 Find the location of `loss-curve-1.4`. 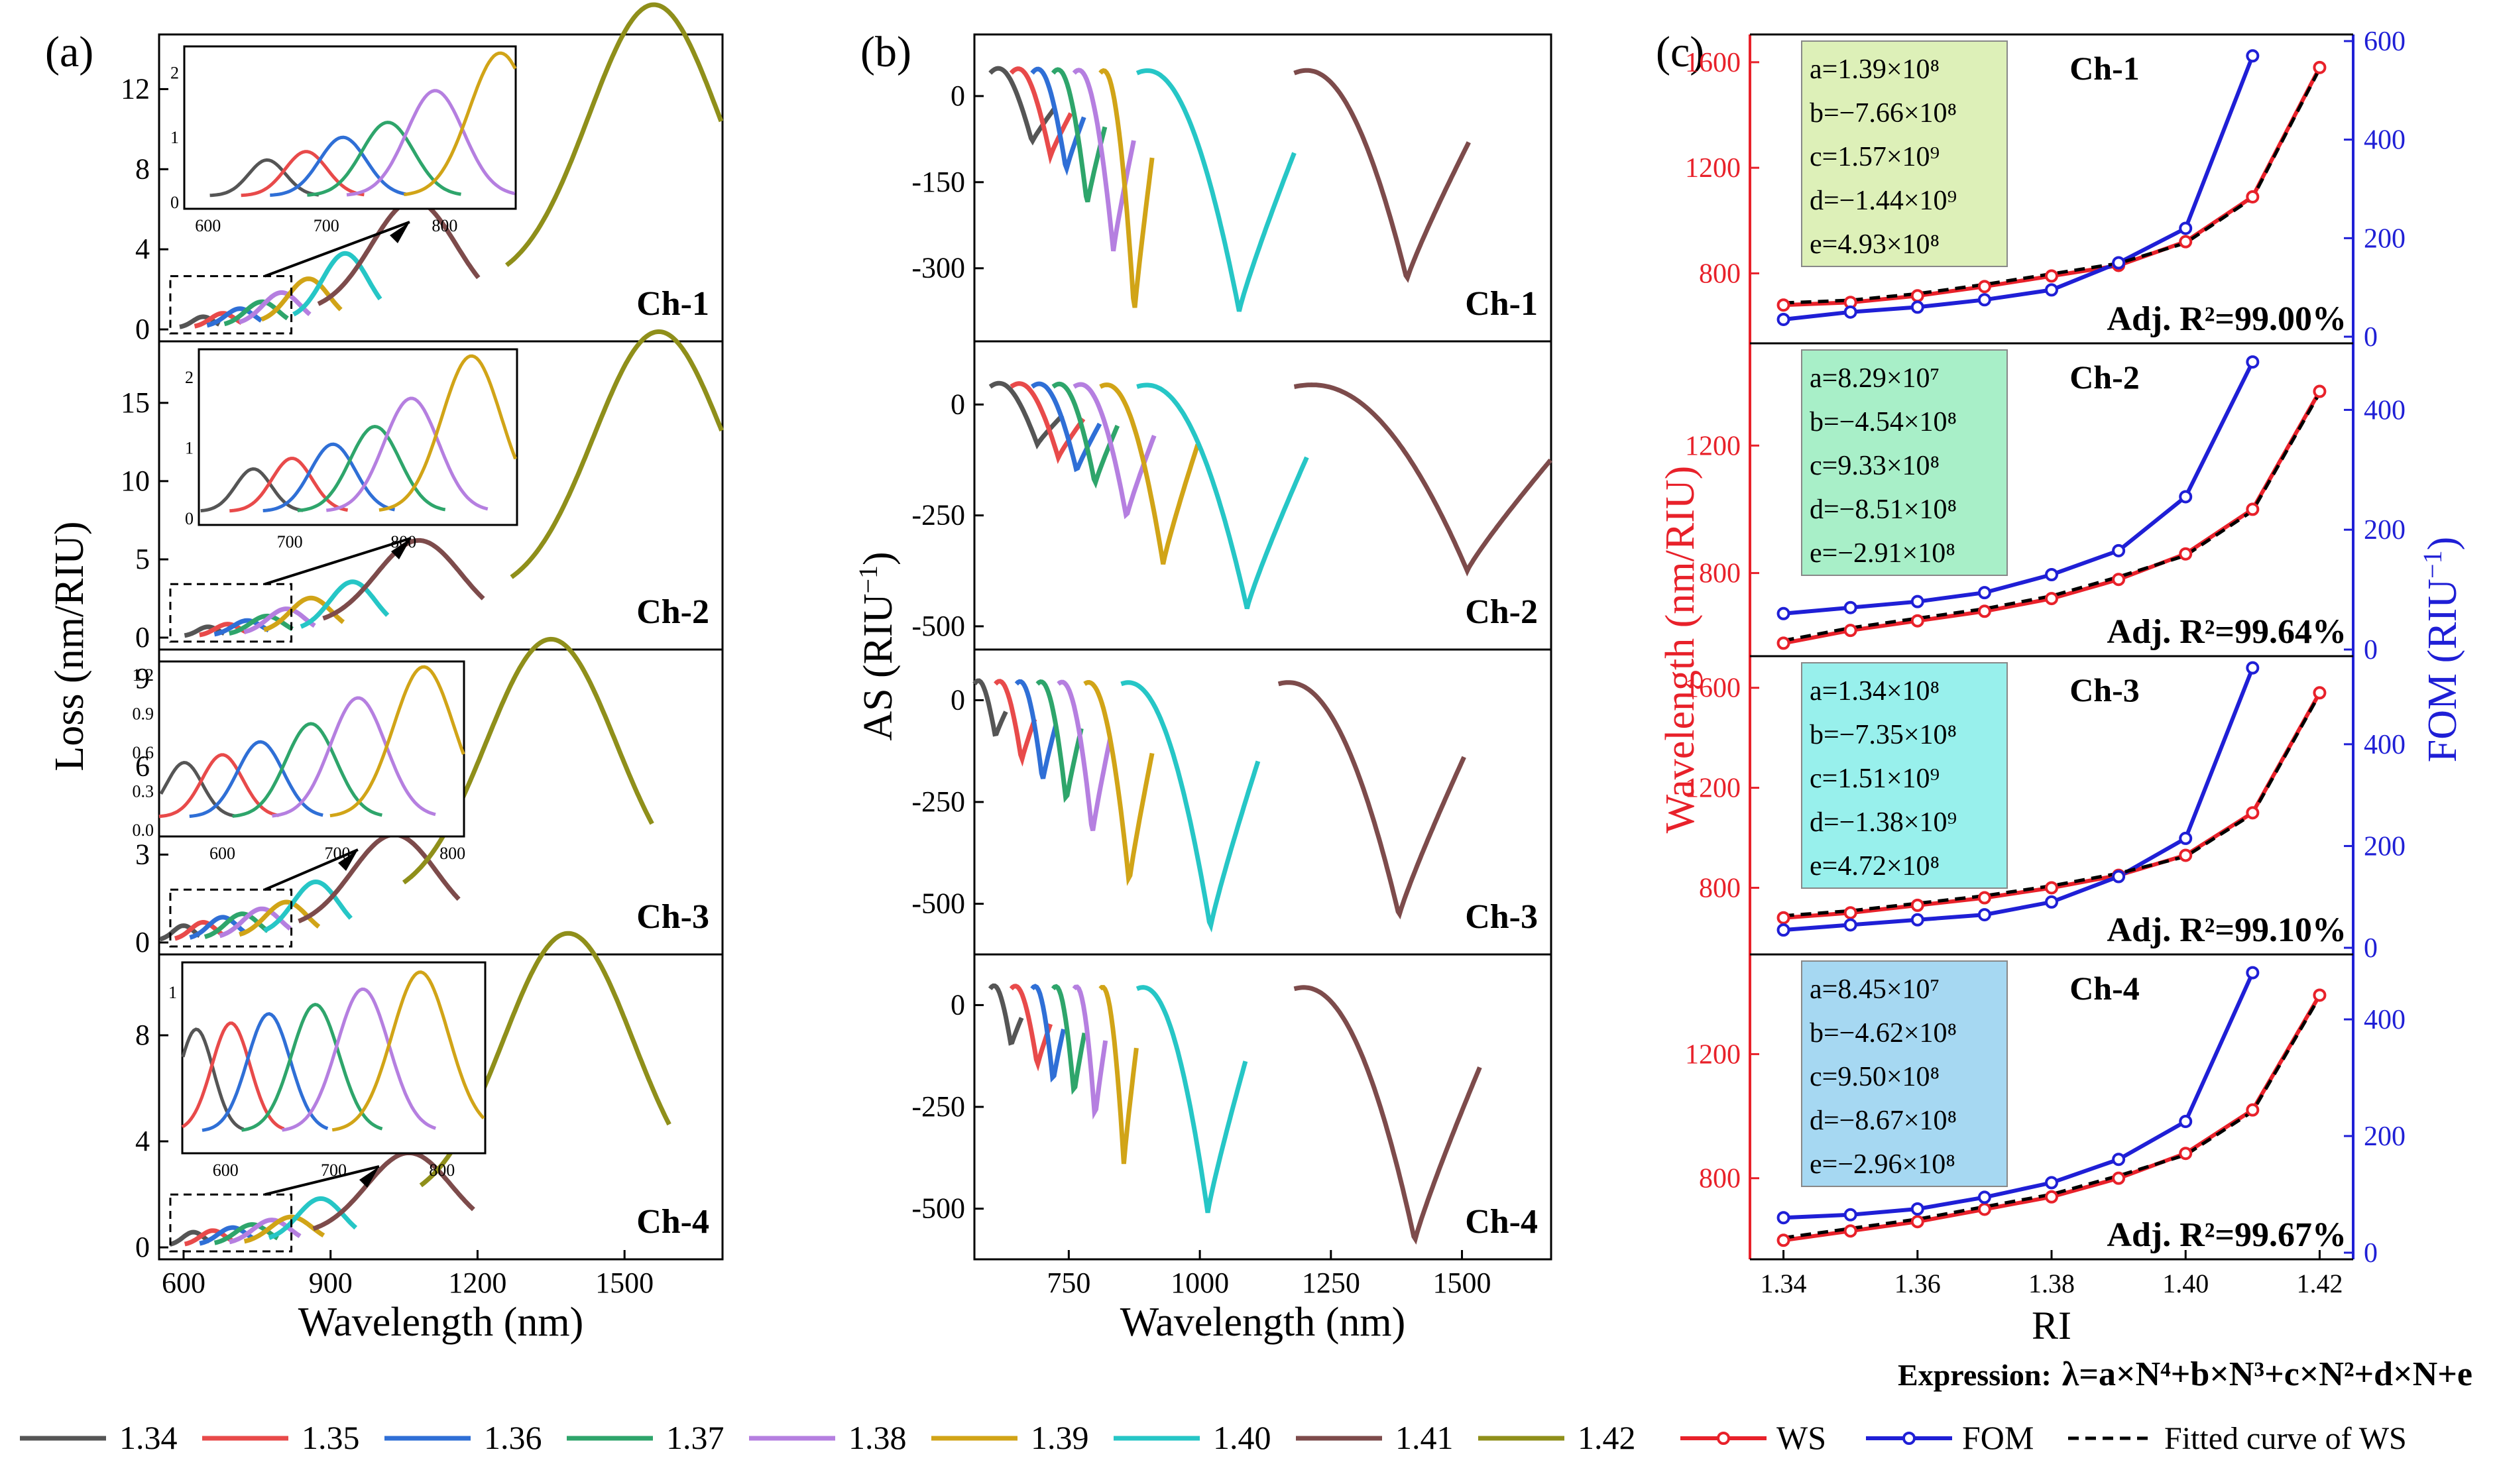

loss-curve-1.4 is located at coordinates (345, 604).